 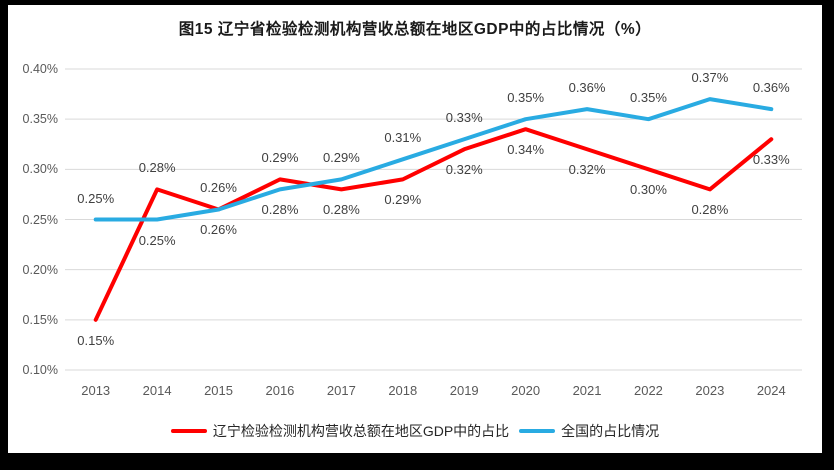 What do you see at coordinates (403, 390) in the screenshot?
I see `x-axis-tick-label: 2018` at bounding box center [403, 390].